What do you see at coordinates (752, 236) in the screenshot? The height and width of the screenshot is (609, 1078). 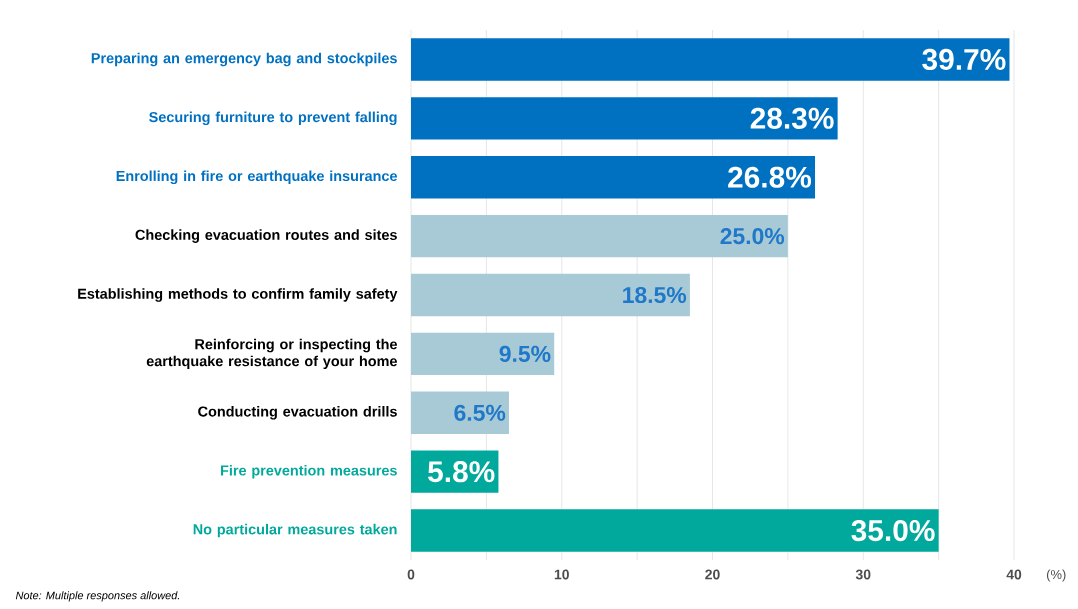 I see `data-label: 25.0%` at bounding box center [752, 236].